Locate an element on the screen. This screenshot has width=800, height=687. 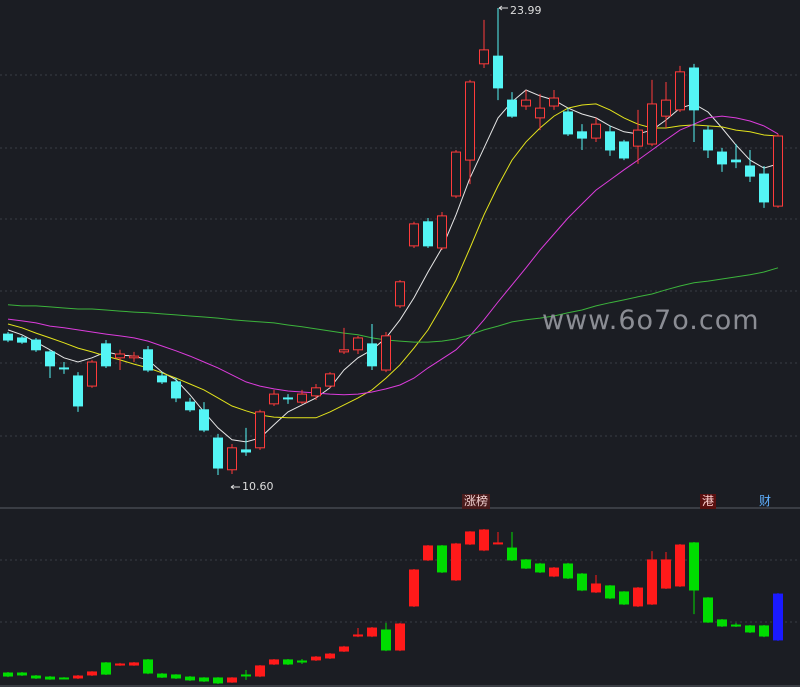
event-tag: 涨榜 is located at coordinates (476, 501).